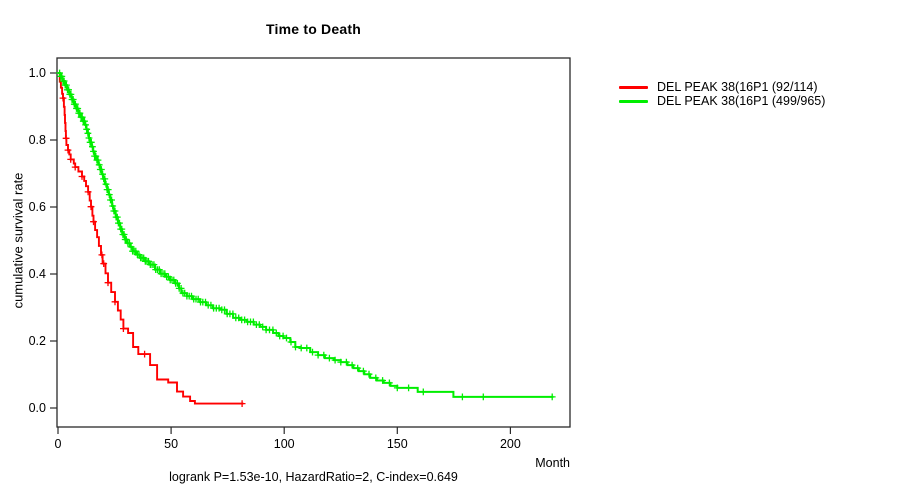 The width and height of the screenshot is (900, 500). What do you see at coordinates (37, 73) in the screenshot?
I see `y-axis-tick-label: 1.0` at bounding box center [37, 73].